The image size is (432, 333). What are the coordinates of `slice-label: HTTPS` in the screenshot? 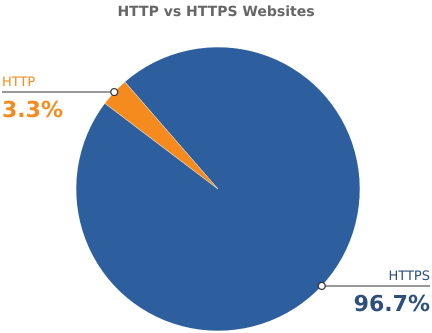 It's located at (409, 276).